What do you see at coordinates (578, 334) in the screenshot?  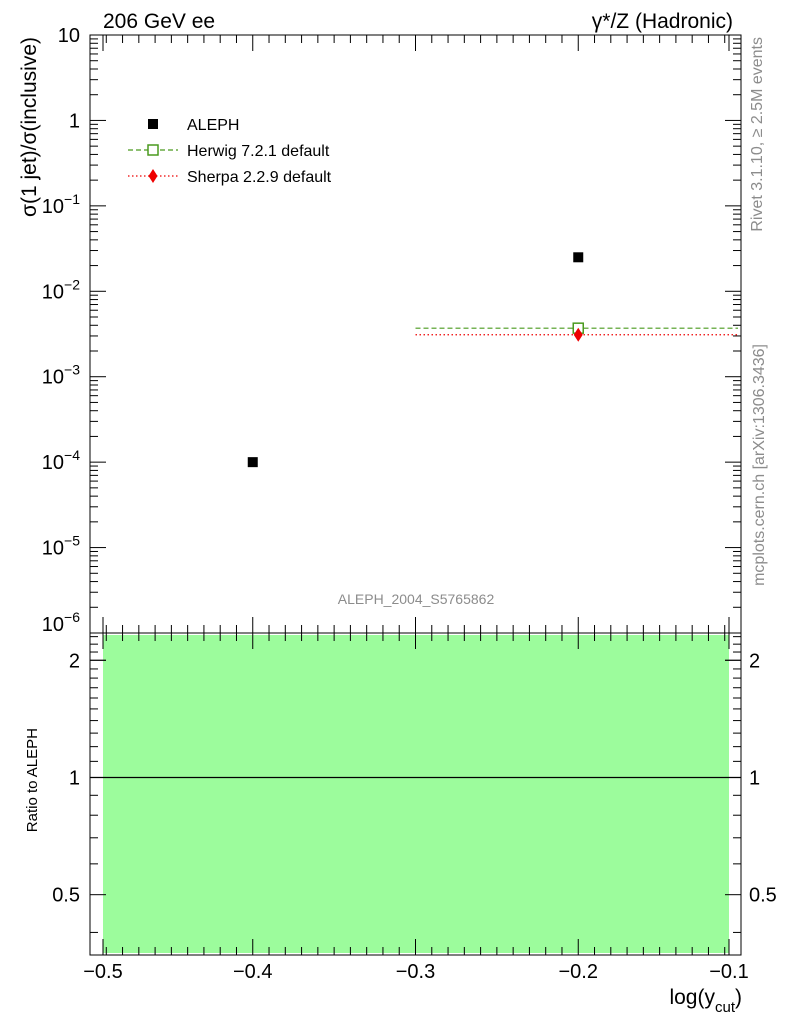 I see `sherpa-marker` at bounding box center [578, 334].